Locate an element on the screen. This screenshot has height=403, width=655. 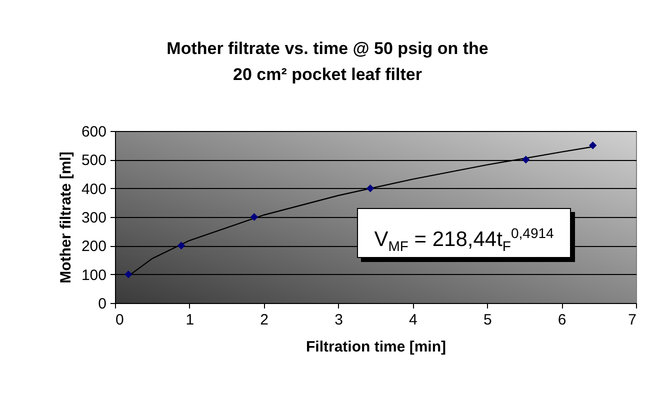
x-tick-label: 2 is located at coordinates (264, 320).